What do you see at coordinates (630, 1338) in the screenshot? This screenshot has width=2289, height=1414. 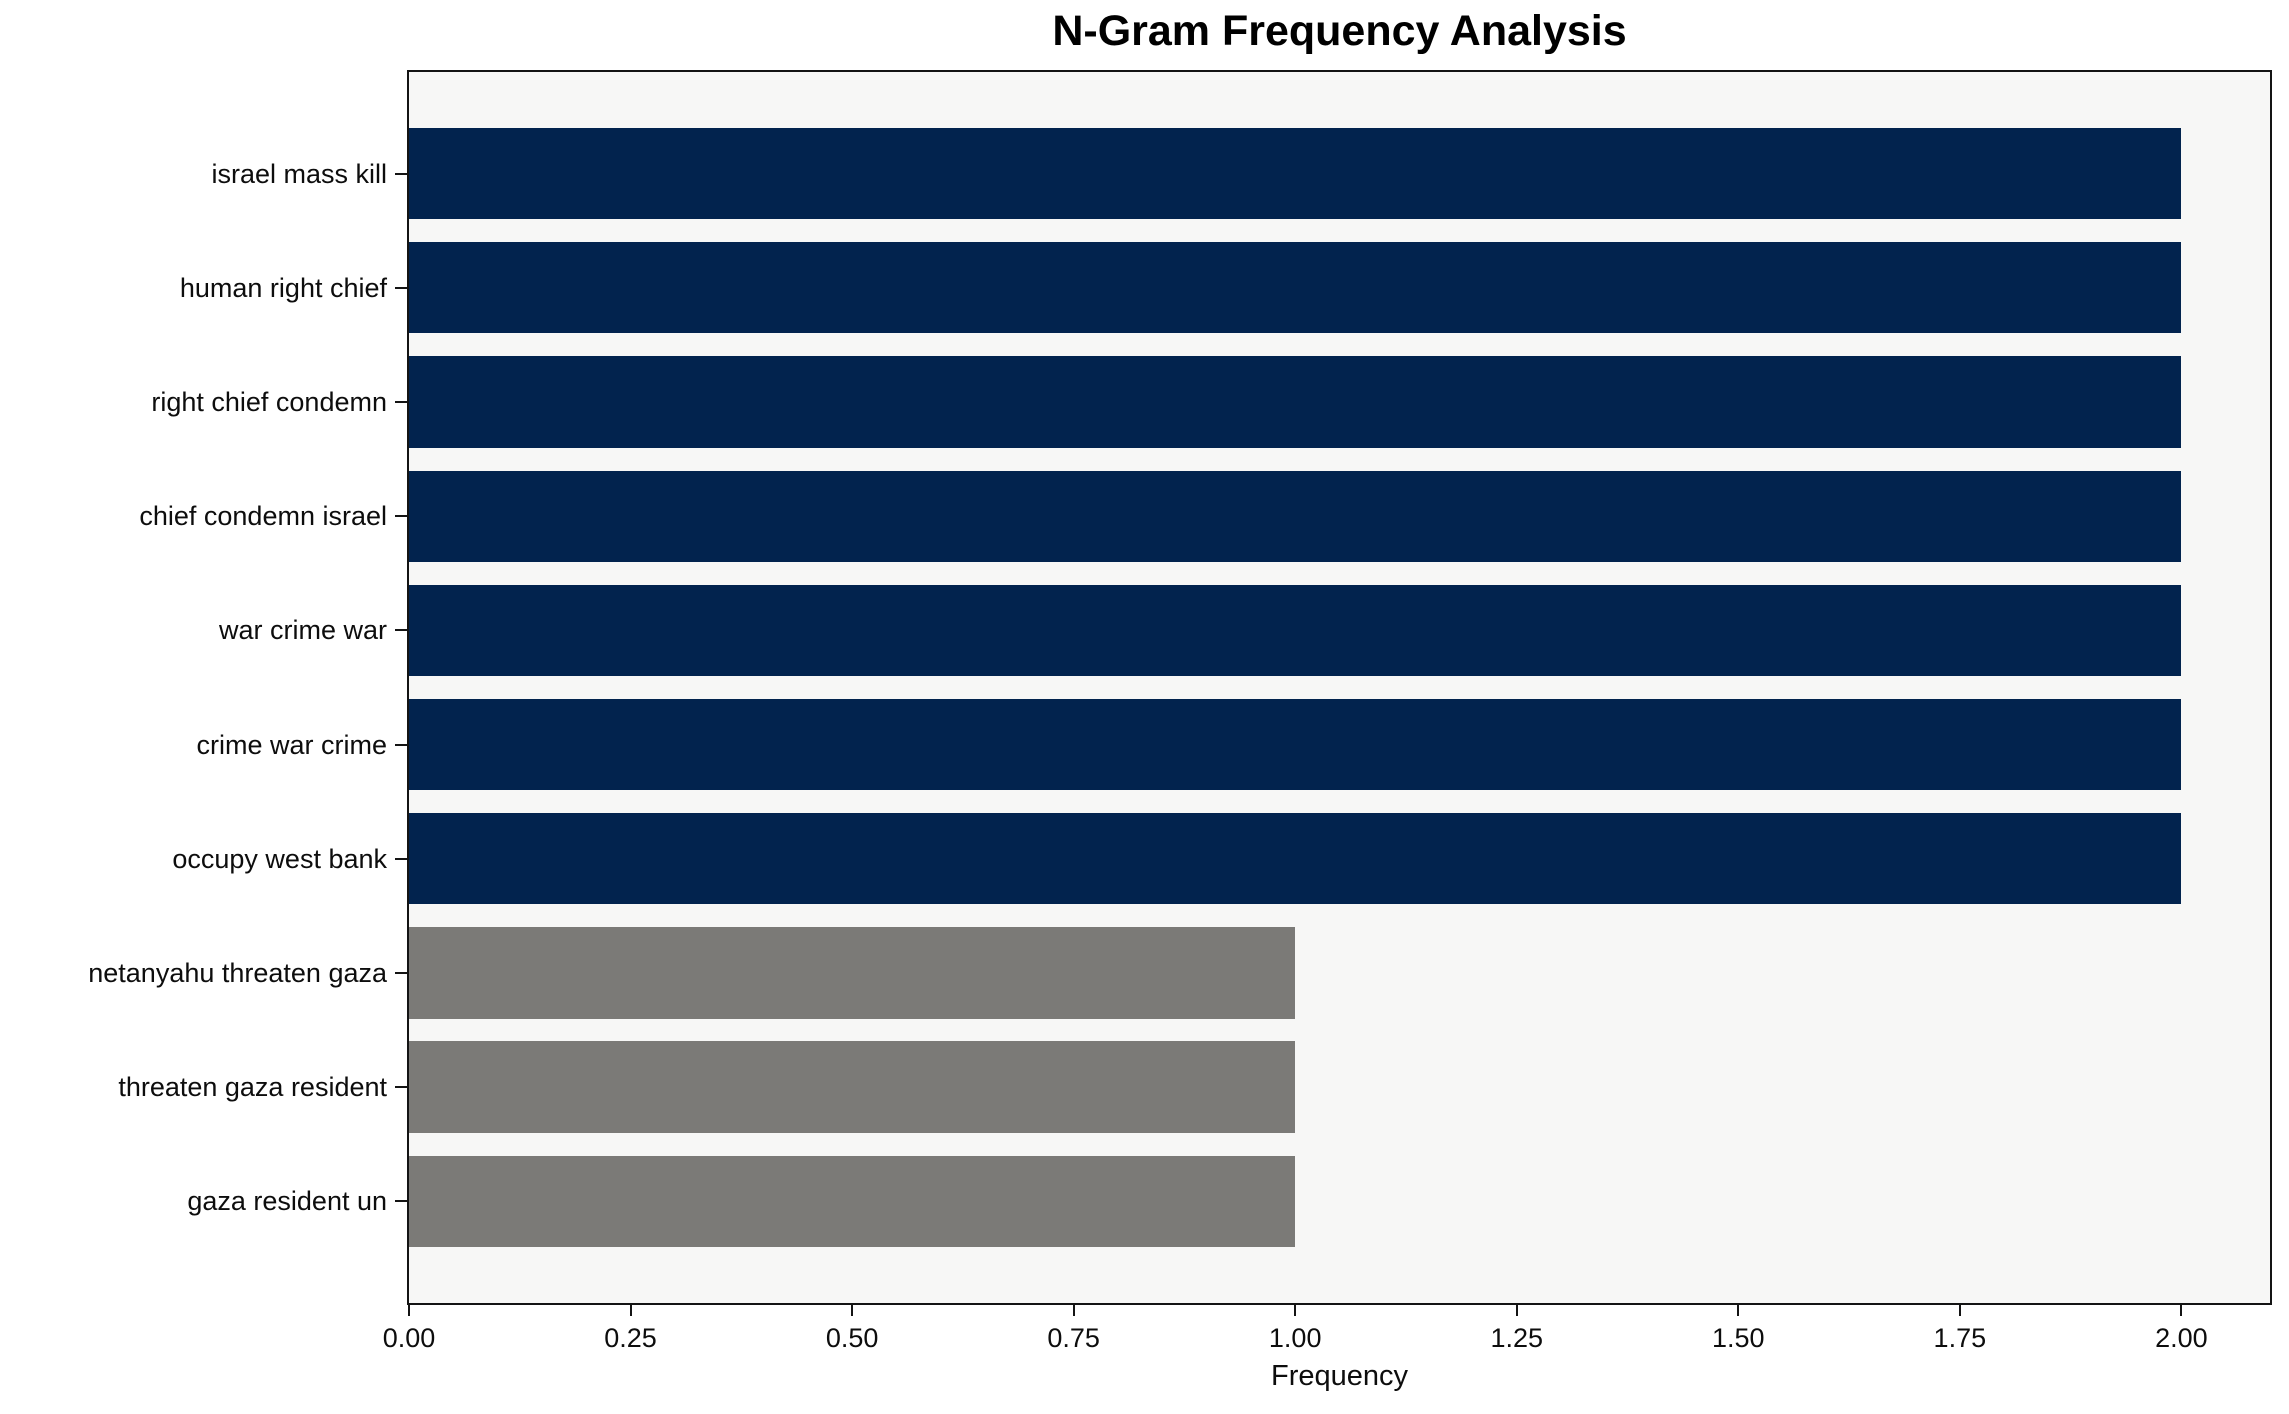 I see `x-tick-label: 0.25` at bounding box center [630, 1338].